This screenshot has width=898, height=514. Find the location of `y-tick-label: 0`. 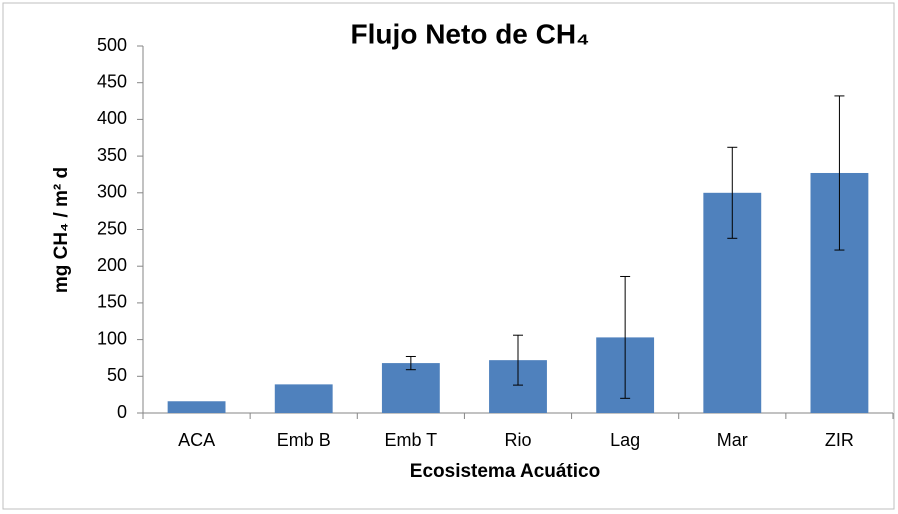

y-tick-label: 0 is located at coordinates (122, 412).